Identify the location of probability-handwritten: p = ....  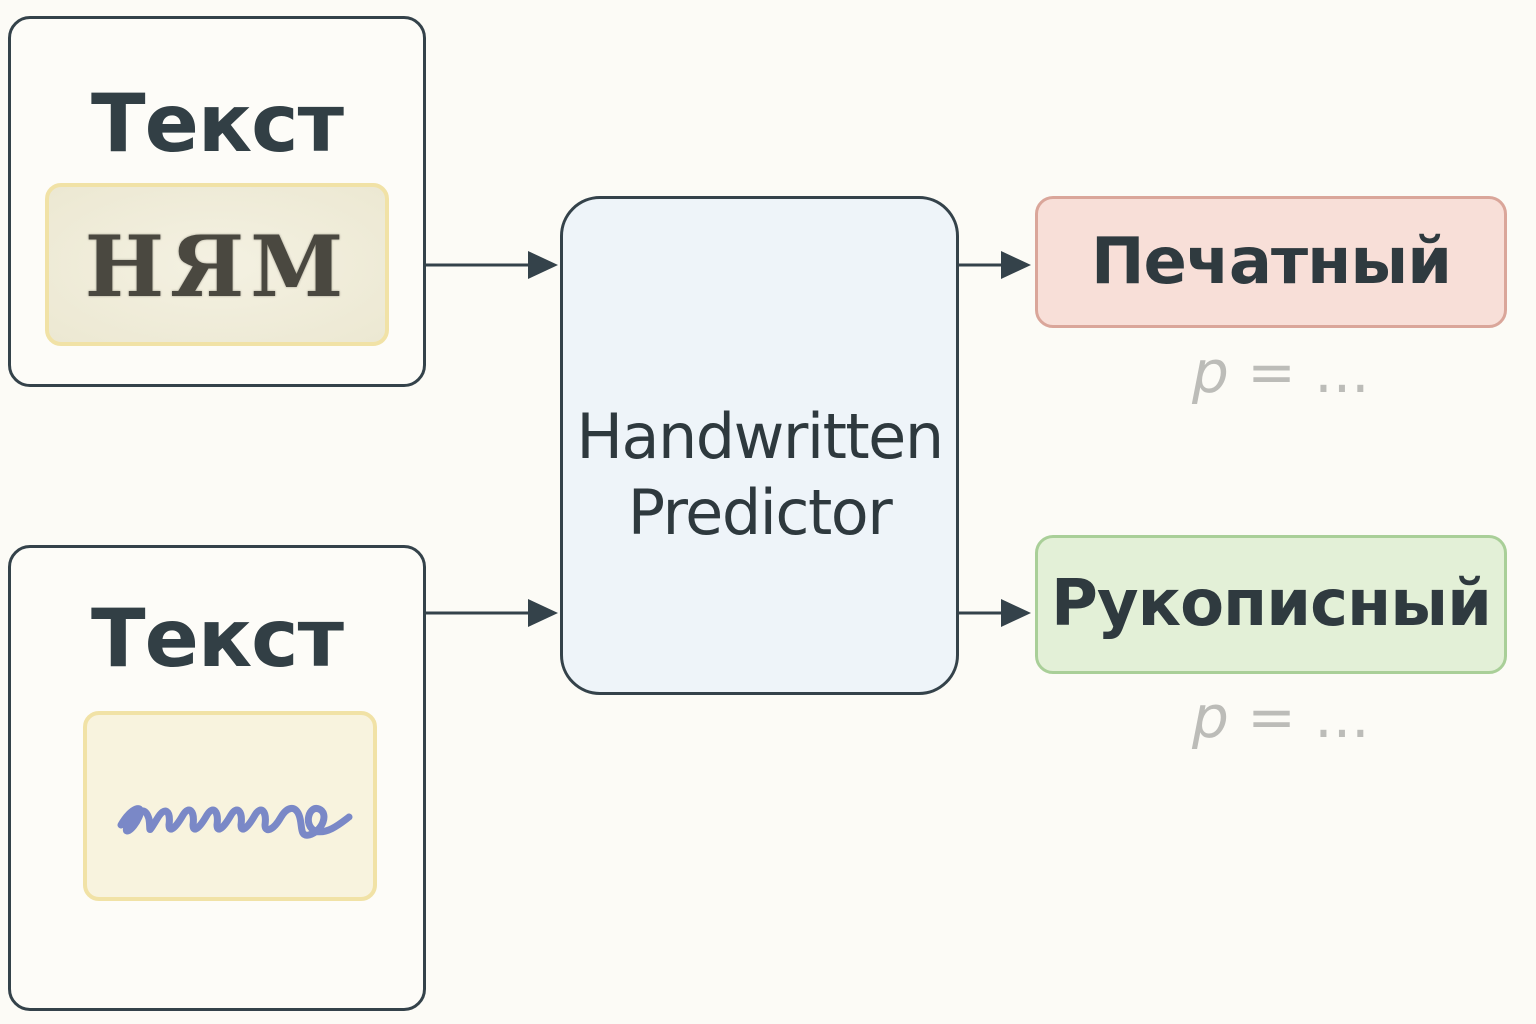
(1281, 717).